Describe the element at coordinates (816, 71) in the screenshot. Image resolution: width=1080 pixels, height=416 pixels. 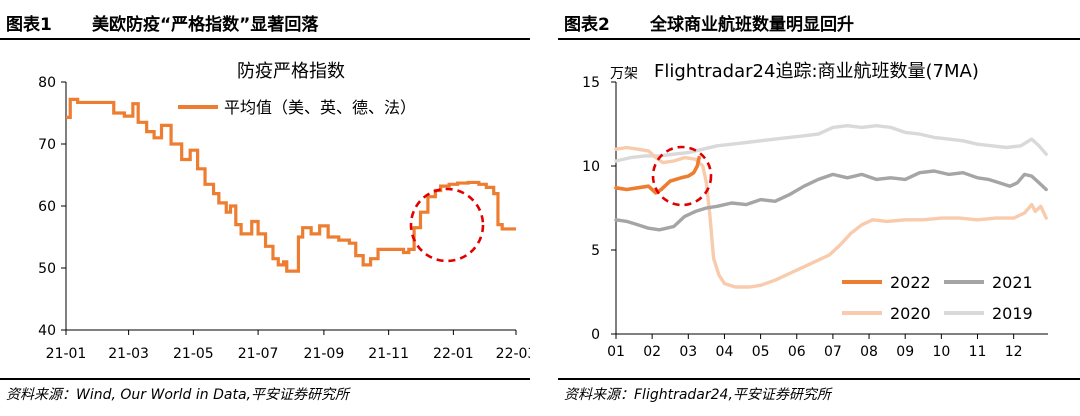
I see `chart-2-title: Flightradar24追踪:商业航班数量(7MA)` at that location.